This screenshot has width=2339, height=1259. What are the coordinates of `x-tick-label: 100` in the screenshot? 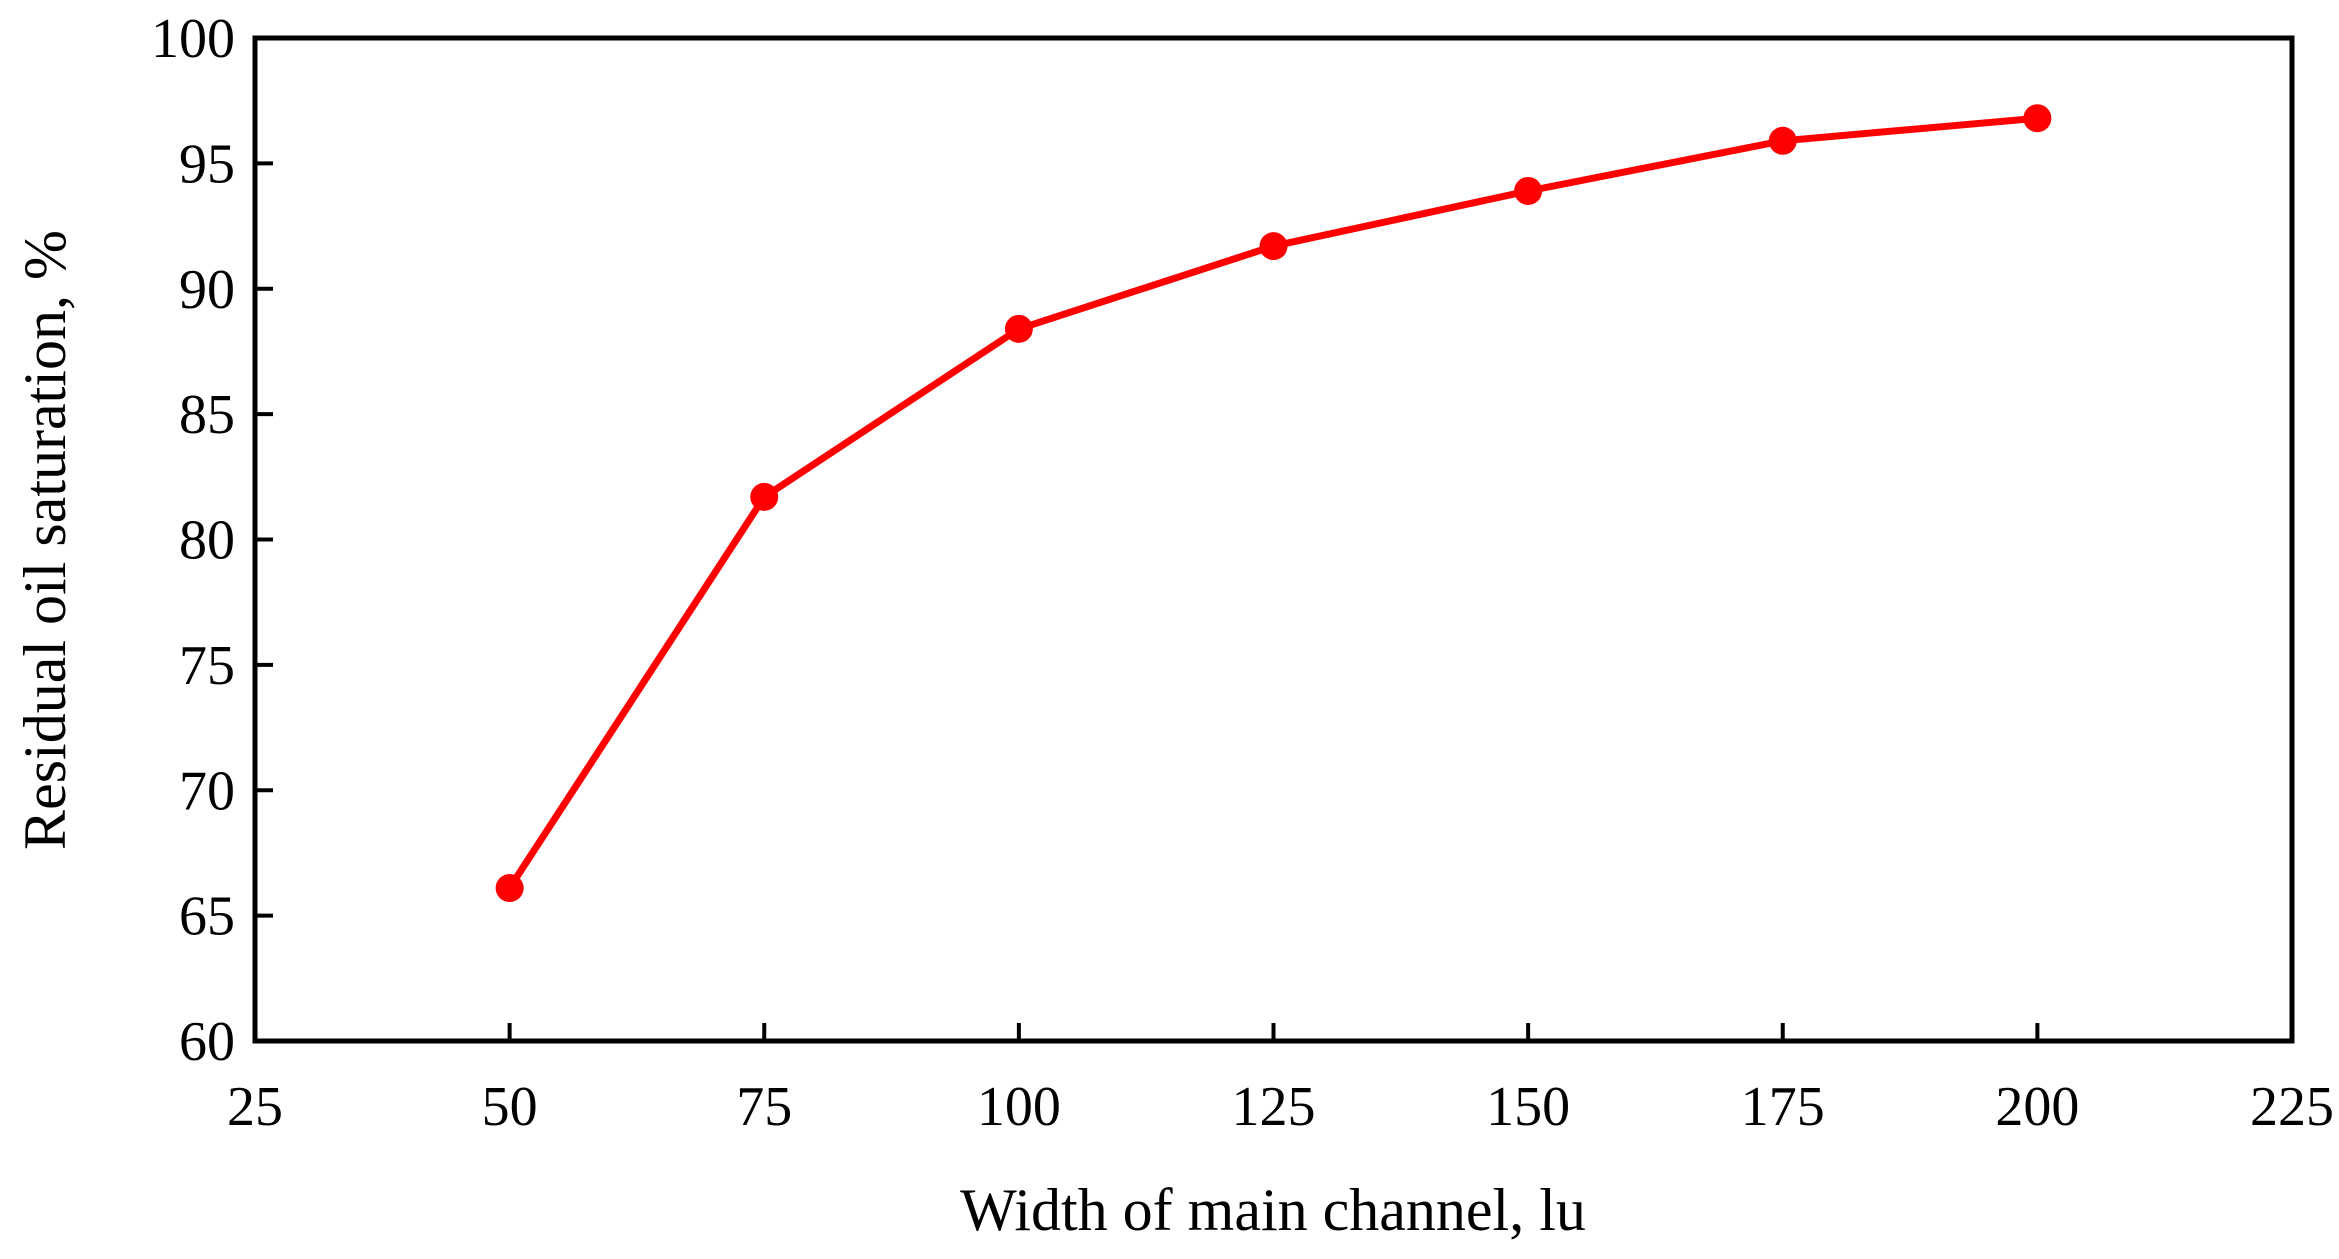 It's located at (1019, 1107).